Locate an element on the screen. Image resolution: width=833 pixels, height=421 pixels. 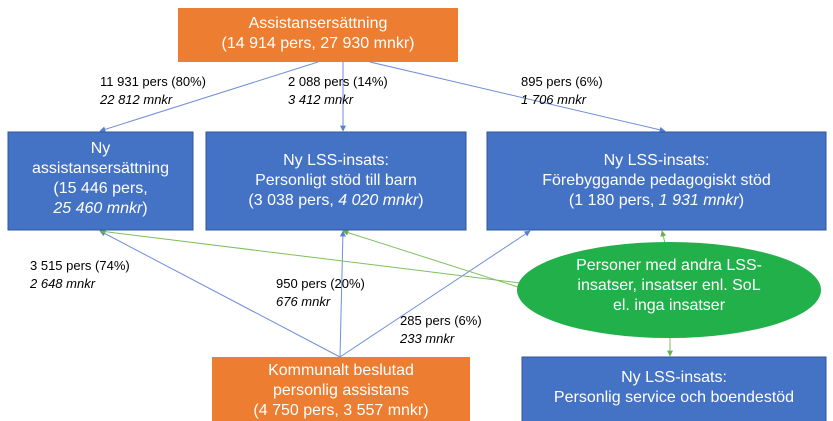
edge-label: 1 706 mnkr is located at coordinates (554, 99).